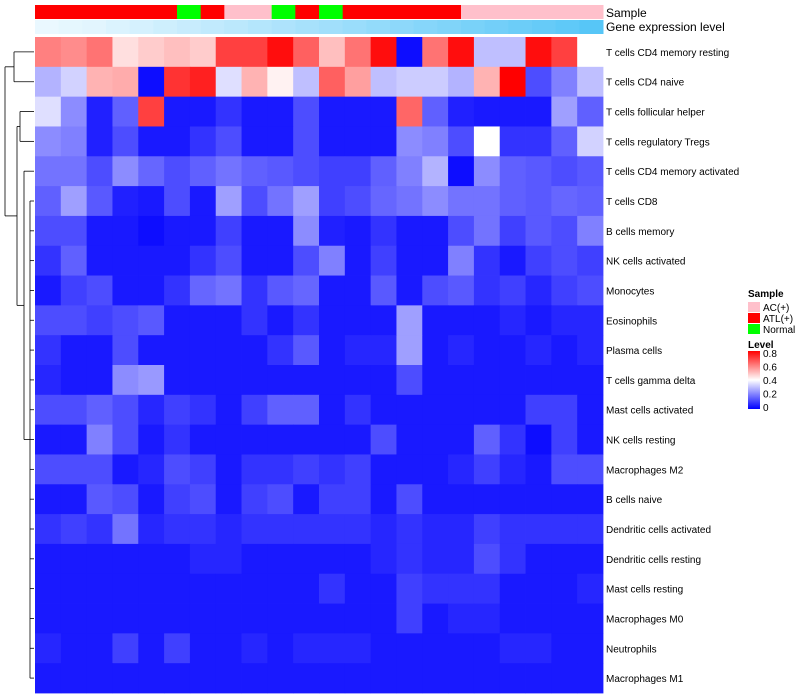 Image resolution: width=800 pixels, height=700 pixels. Describe the element at coordinates (645, 679) in the screenshot. I see `row-label: Macrophages M1` at that location.